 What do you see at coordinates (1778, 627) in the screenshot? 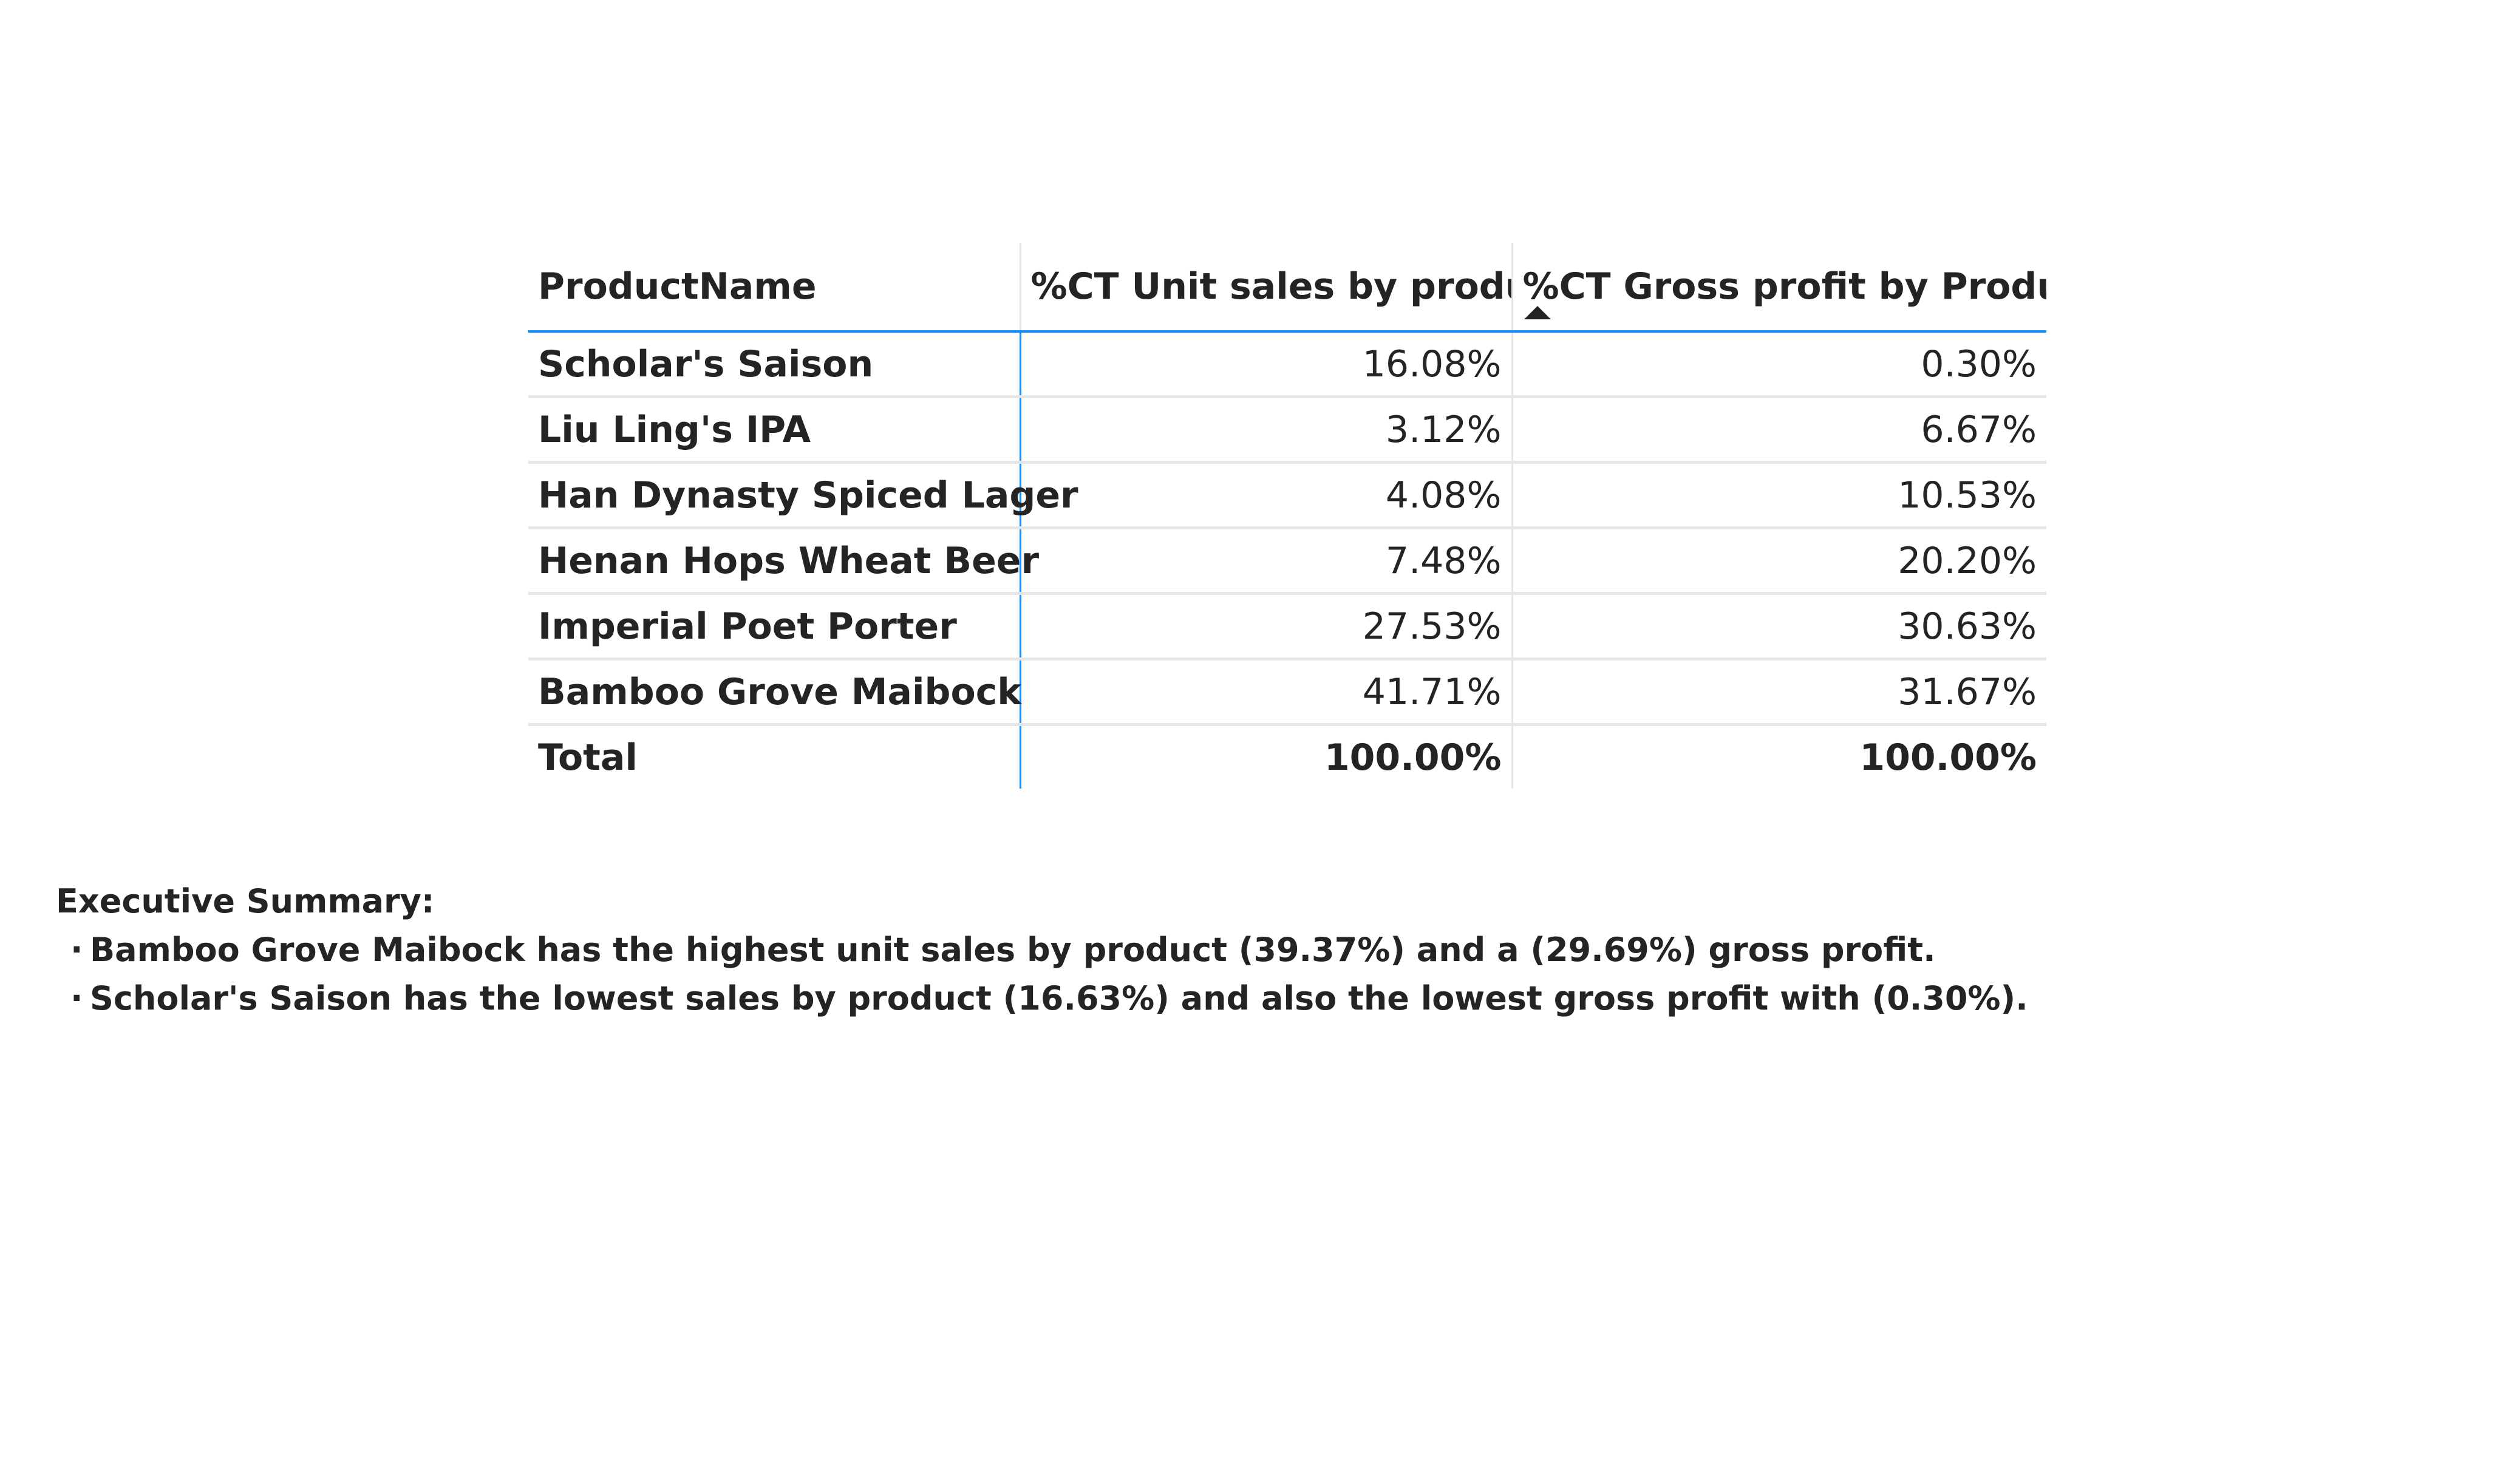
I see `gross-profit-cell: 30.63%` at bounding box center [1778, 627].